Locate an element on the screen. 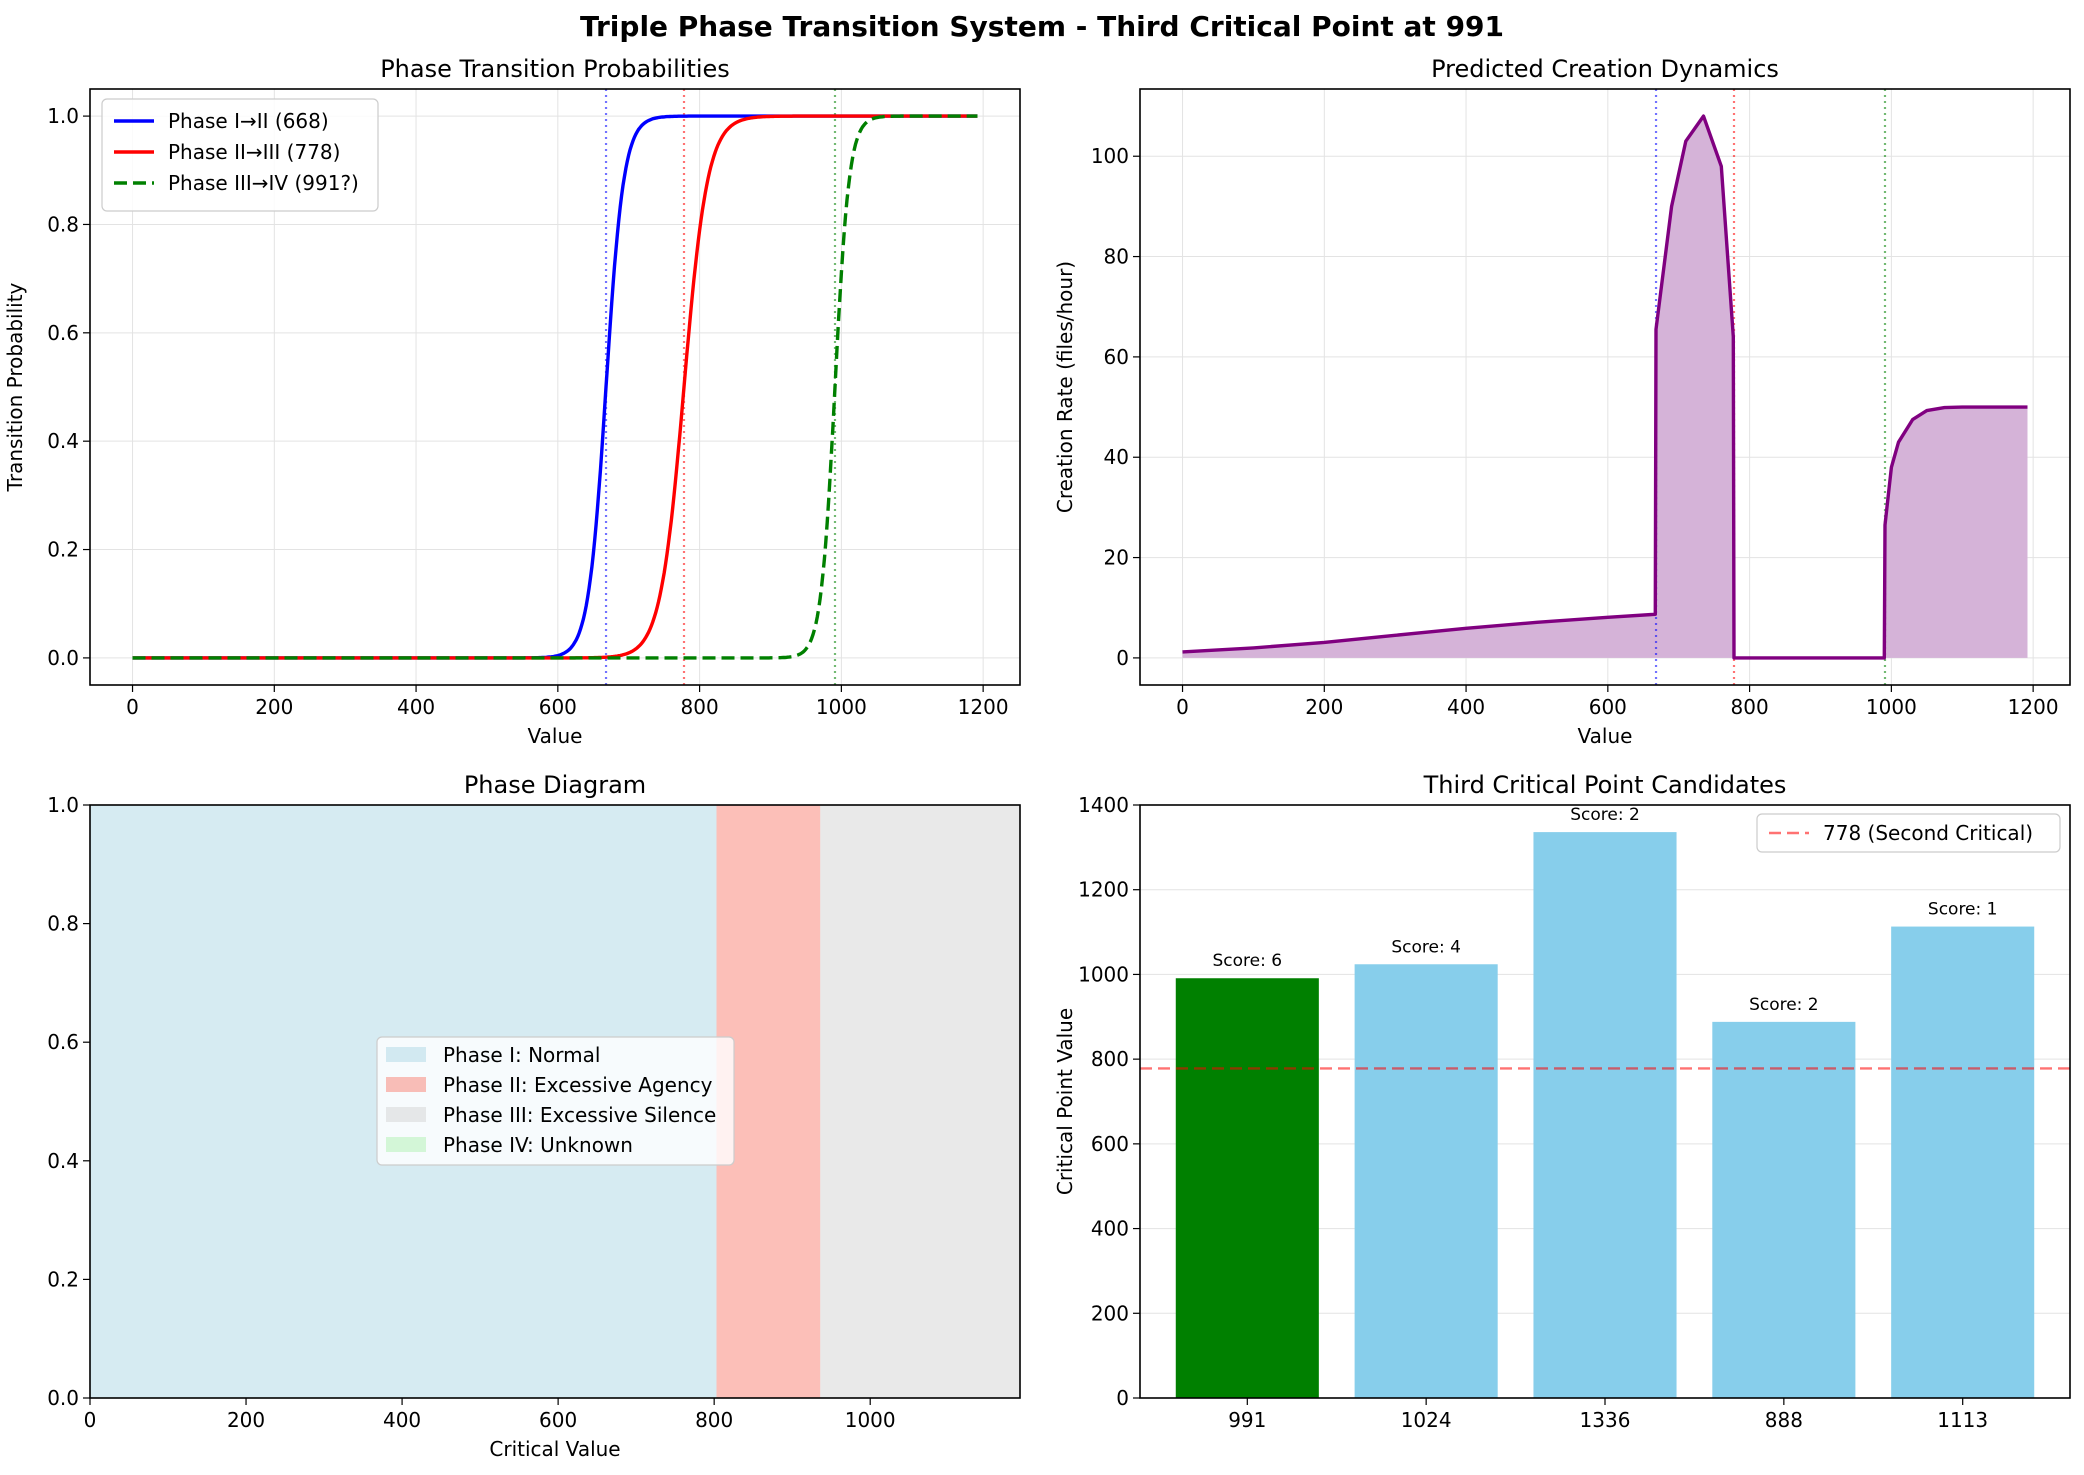 The height and width of the screenshot is (1475, 2084). creation-rate-area is located at coordinates (1605, 387).